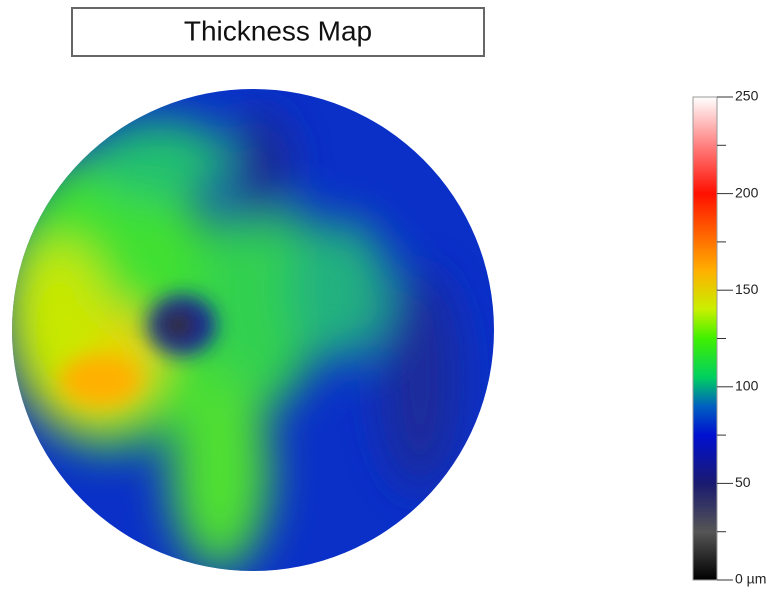  I want to click on chart-title: Thickness Map, so click(278, 30).